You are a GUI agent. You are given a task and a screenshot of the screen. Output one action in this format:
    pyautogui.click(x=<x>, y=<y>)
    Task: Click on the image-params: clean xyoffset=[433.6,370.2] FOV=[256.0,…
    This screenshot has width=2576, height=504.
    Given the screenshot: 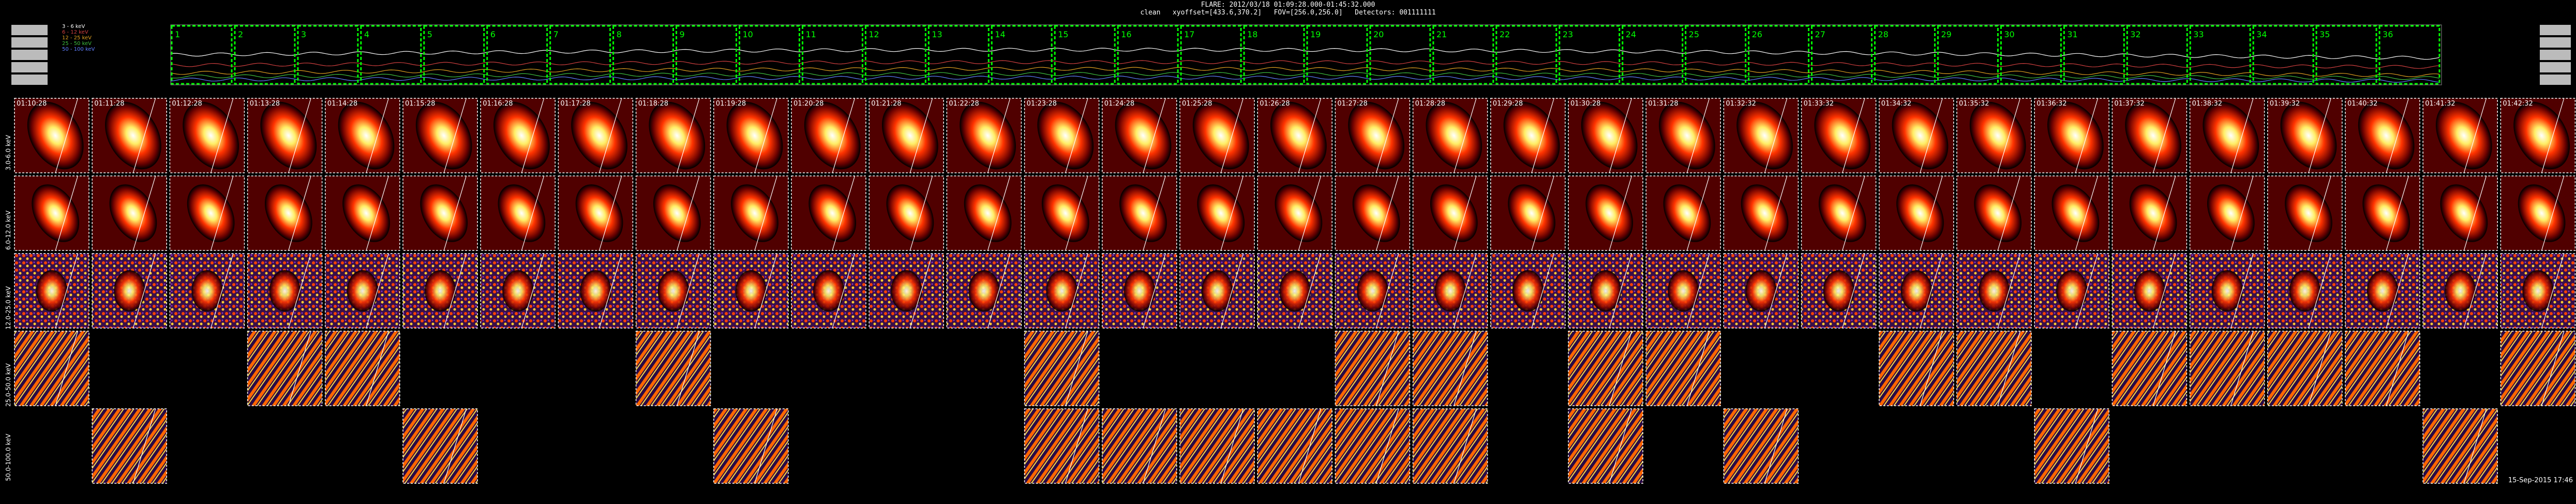 What is the action you would take?
    pyautogui.click(x=1288, y=13)
    